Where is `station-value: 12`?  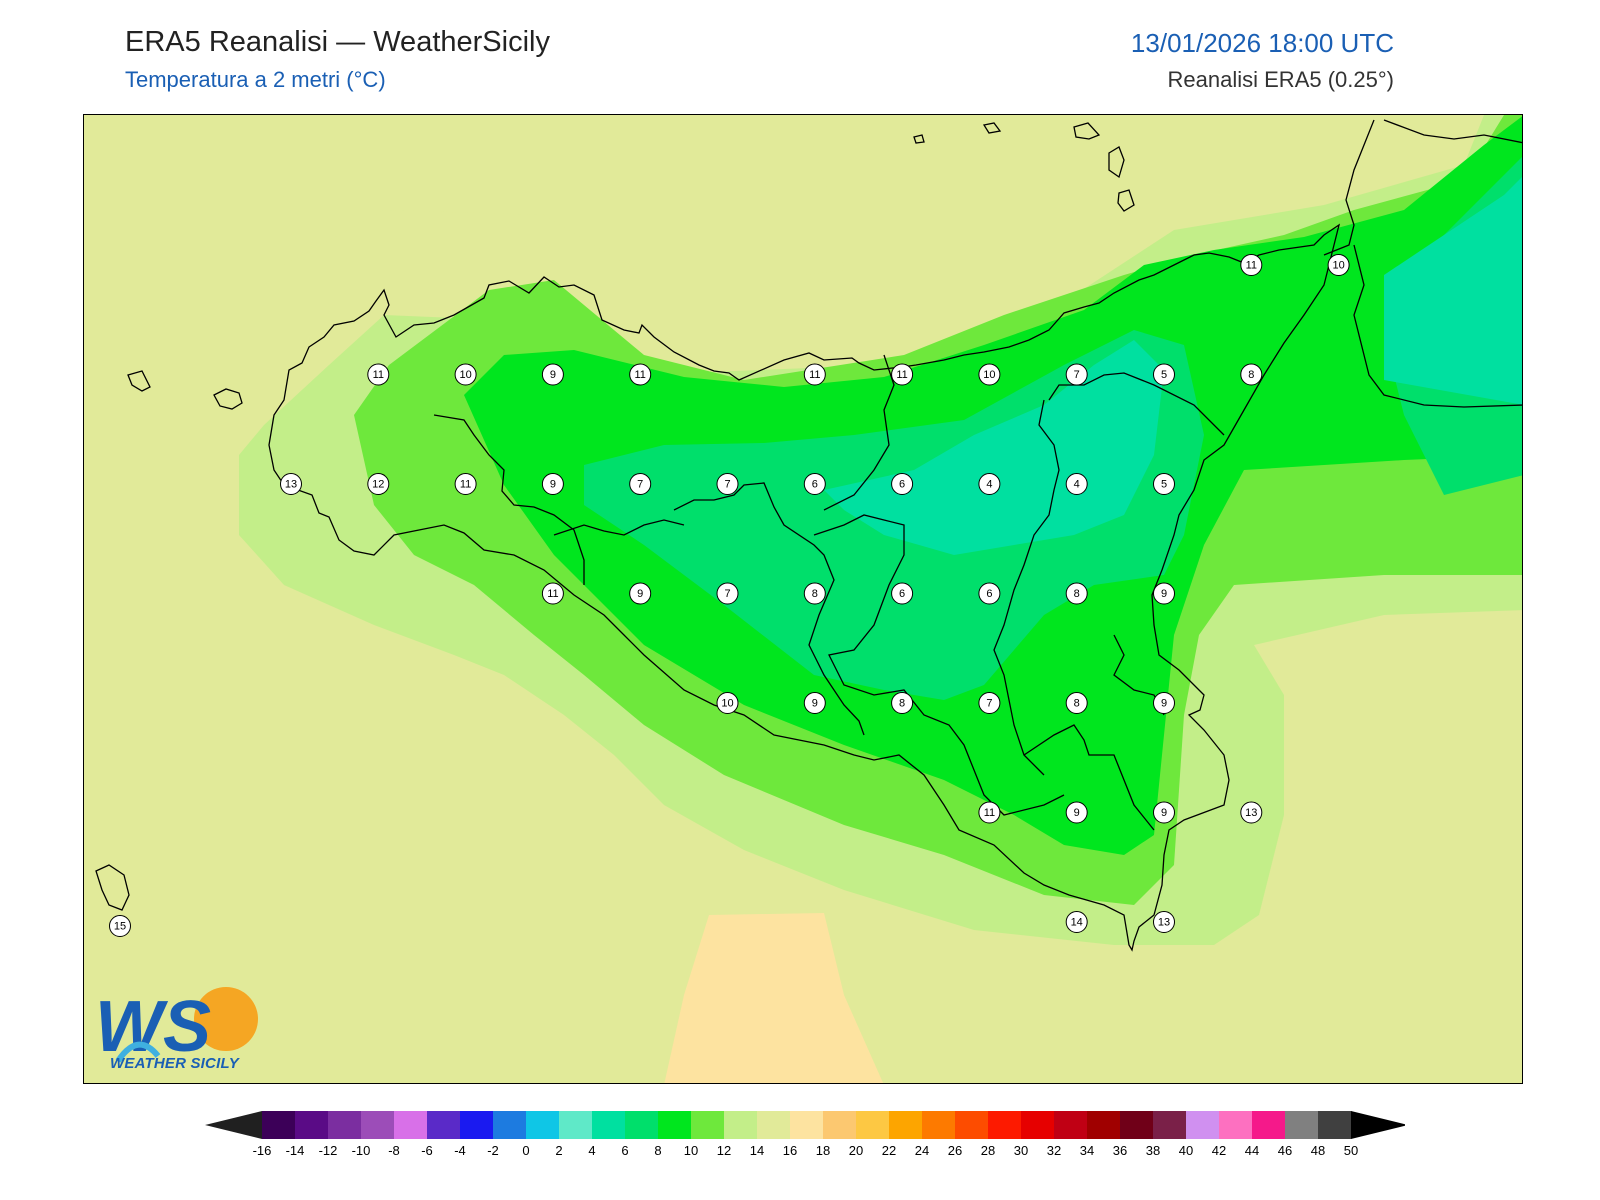 station-value: 12 is located at coordinates (378, 485).